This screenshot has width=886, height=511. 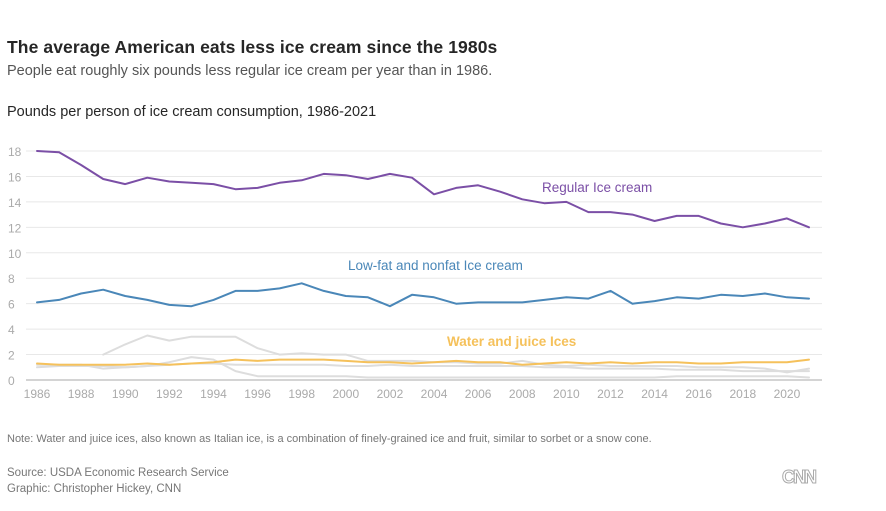 I want to click on x-tick-label: 1996, so click(x=257, y=394).